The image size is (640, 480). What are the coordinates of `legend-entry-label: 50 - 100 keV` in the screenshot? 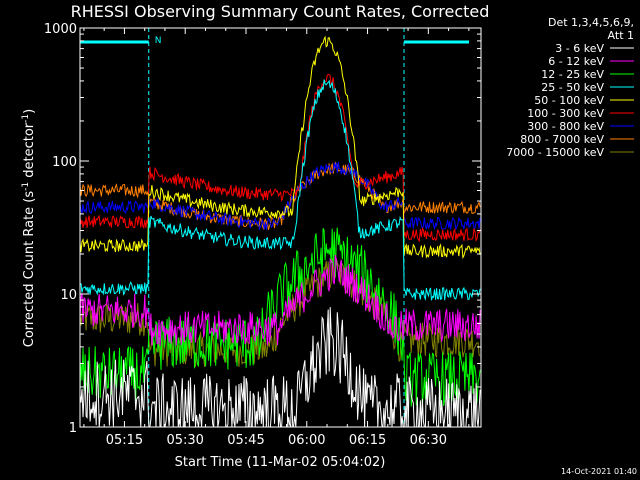 It's located at (569, 100).